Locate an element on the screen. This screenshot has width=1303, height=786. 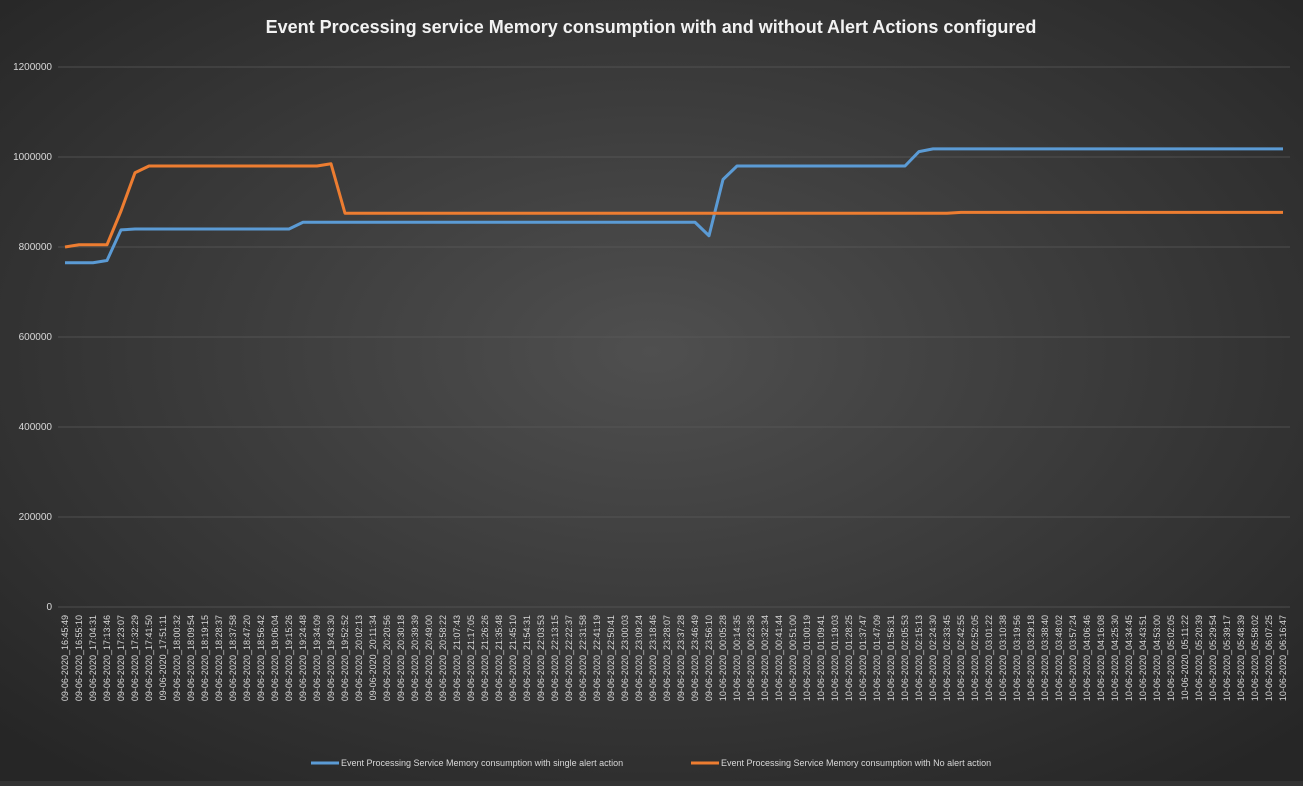
x-tick-label: 09-06-2020_20:39:39 is located at coordinates (415, 658).